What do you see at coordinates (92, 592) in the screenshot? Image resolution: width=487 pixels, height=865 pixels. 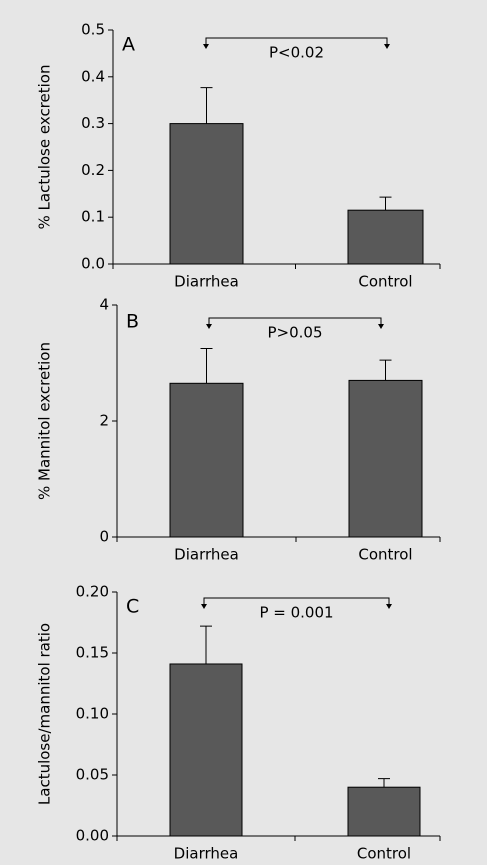 I see `y-tick-label: 0.20` at bounding box center [92, 592].